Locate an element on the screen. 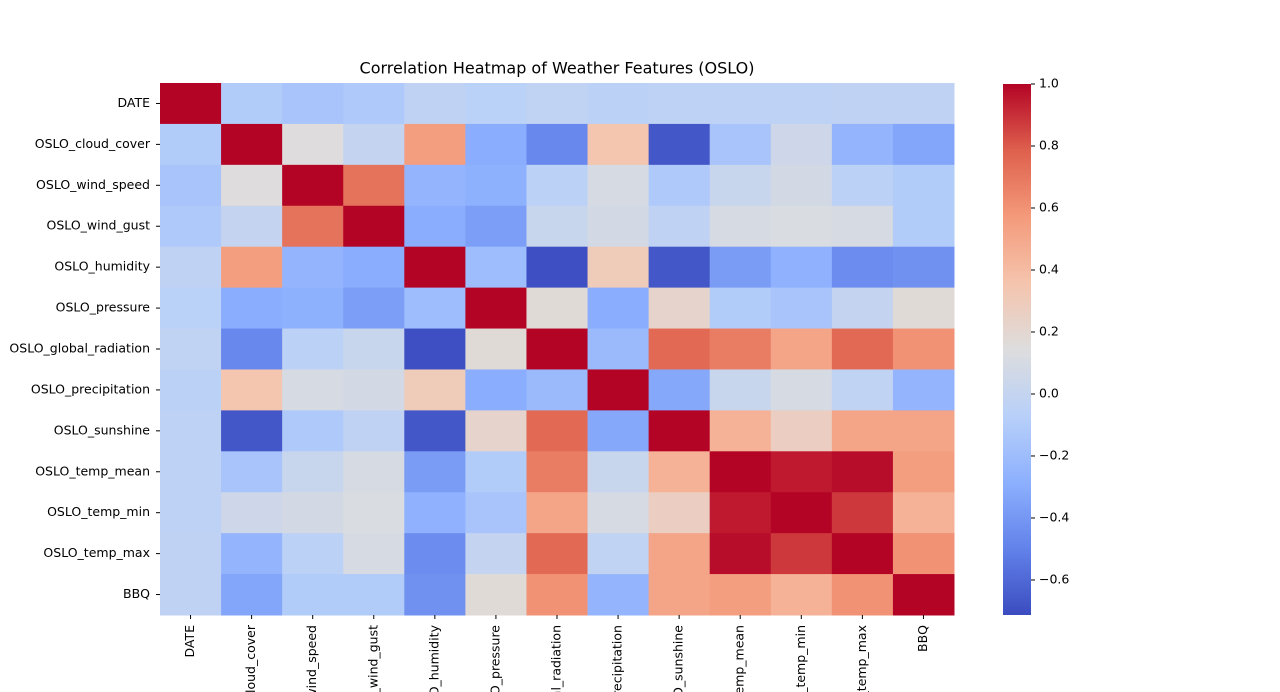 The height and width of the screenshot is (692, 1280). x-tick-label: BBQ is located at coordinates (922, 638).